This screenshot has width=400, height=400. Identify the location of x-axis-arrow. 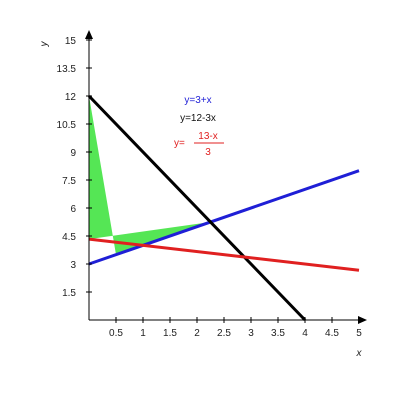
(362, 320).